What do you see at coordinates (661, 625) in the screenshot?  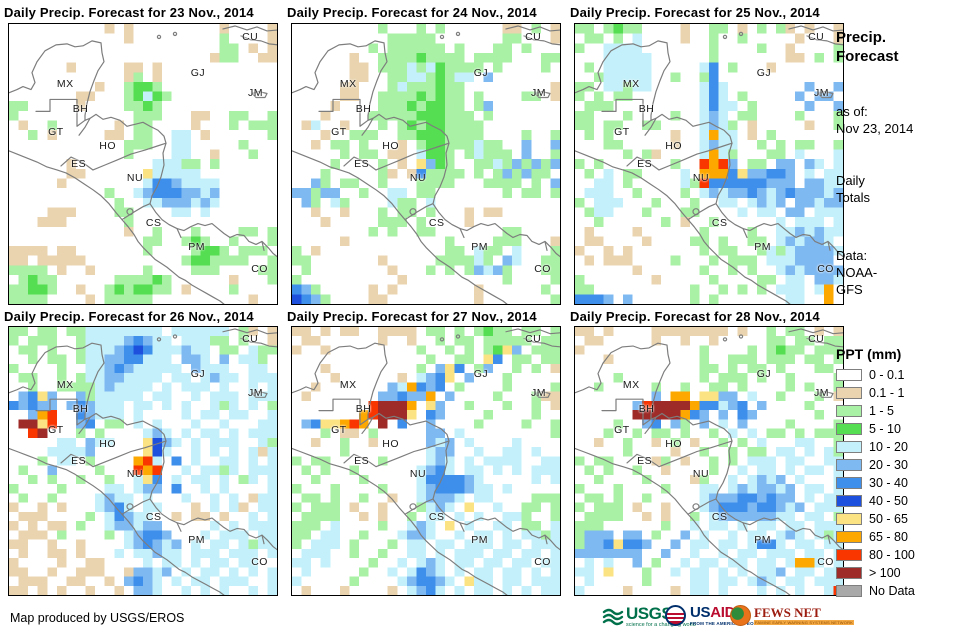 I see `usgs-tagline: science for a changing world` at bounding box center [661, 625].